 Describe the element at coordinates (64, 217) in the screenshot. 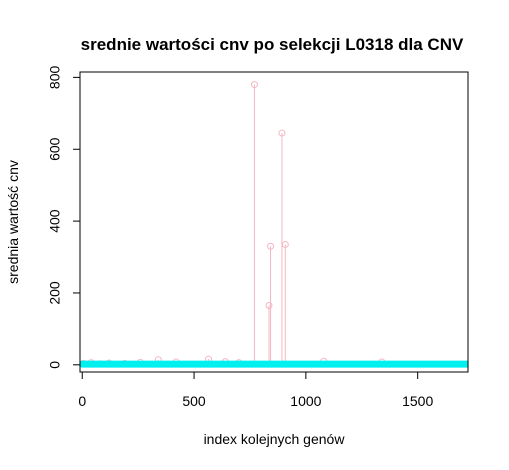

I see `y-axis: 0 200 400 600 800` at that location.